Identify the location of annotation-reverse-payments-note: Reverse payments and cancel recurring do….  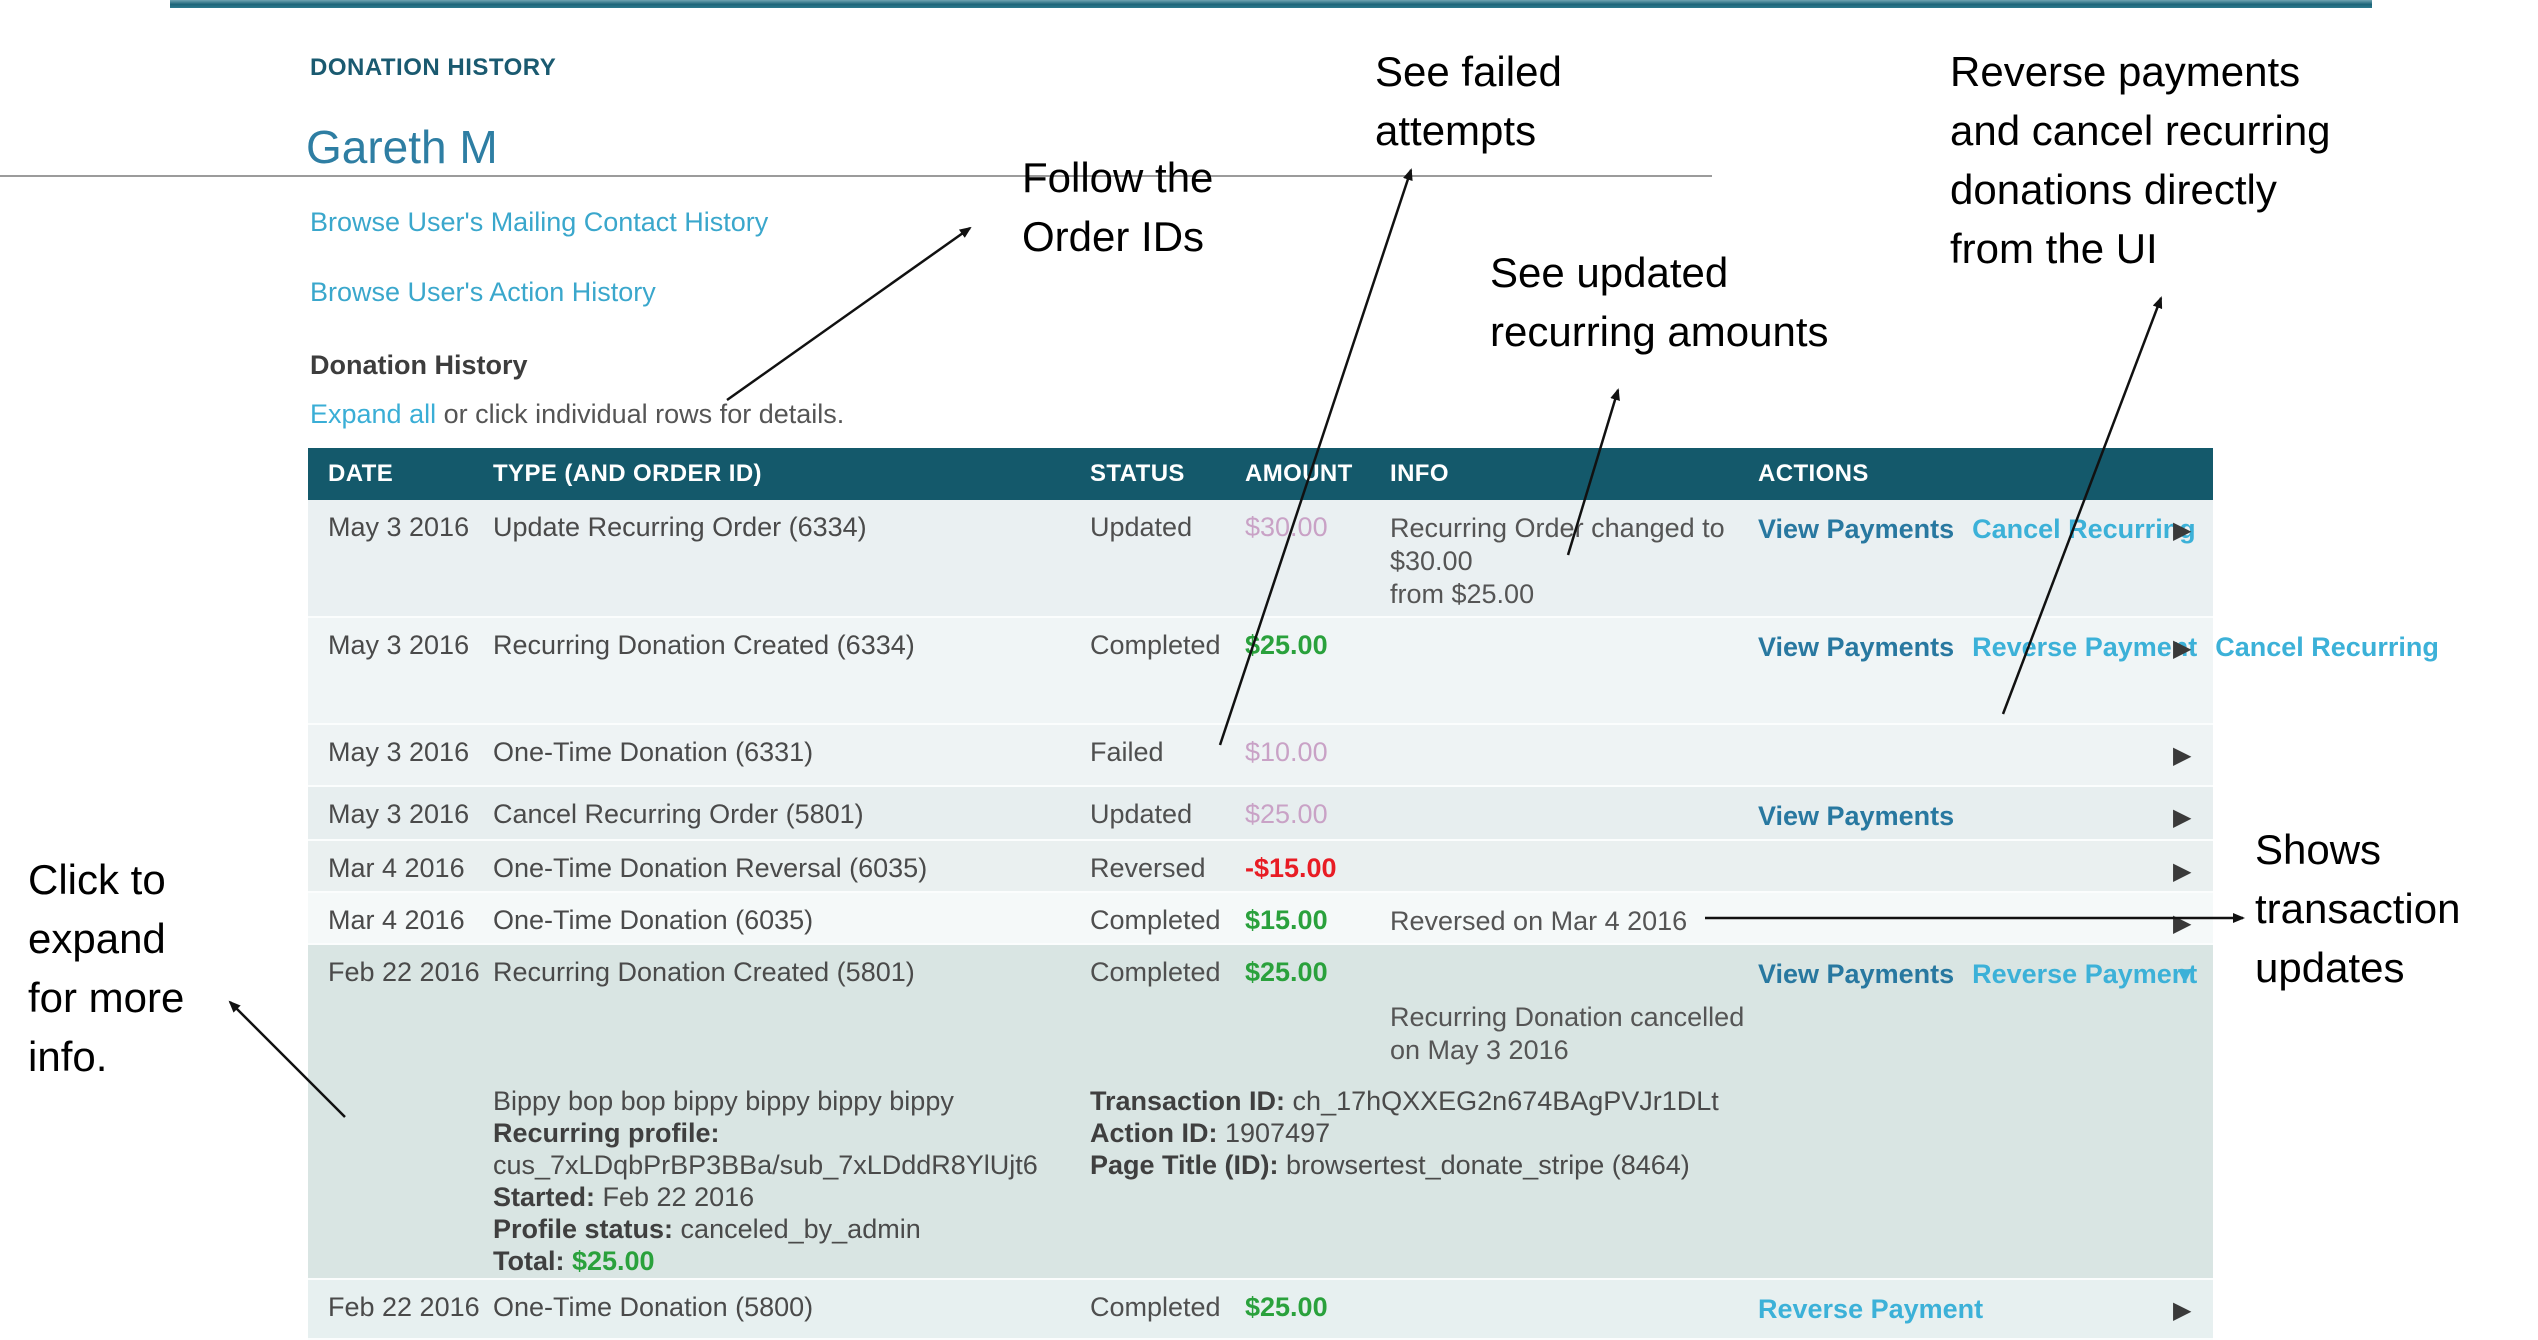
(2140, 160).